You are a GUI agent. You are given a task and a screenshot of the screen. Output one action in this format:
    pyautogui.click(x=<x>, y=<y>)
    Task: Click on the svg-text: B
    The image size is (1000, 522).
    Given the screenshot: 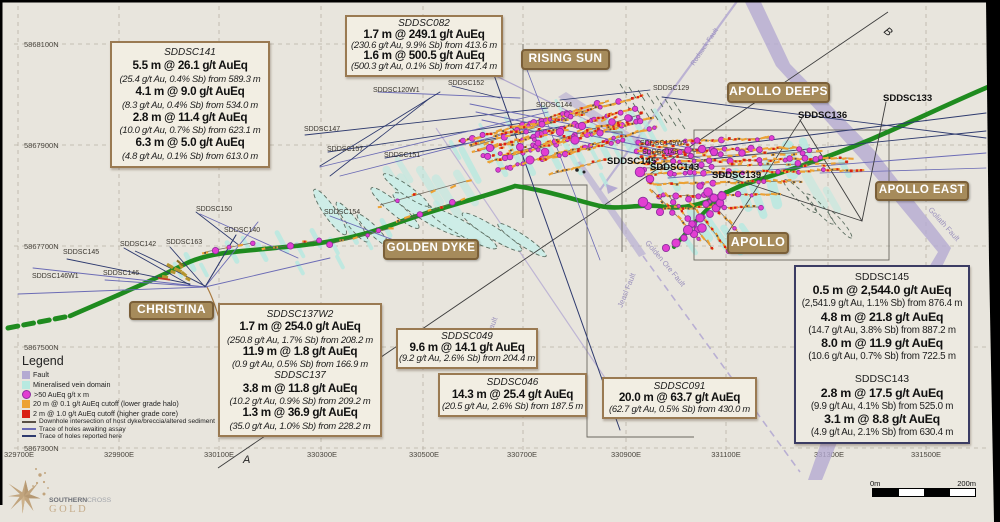 What is the action you would take?
    pyautogui.click(x=887, y=32)
    